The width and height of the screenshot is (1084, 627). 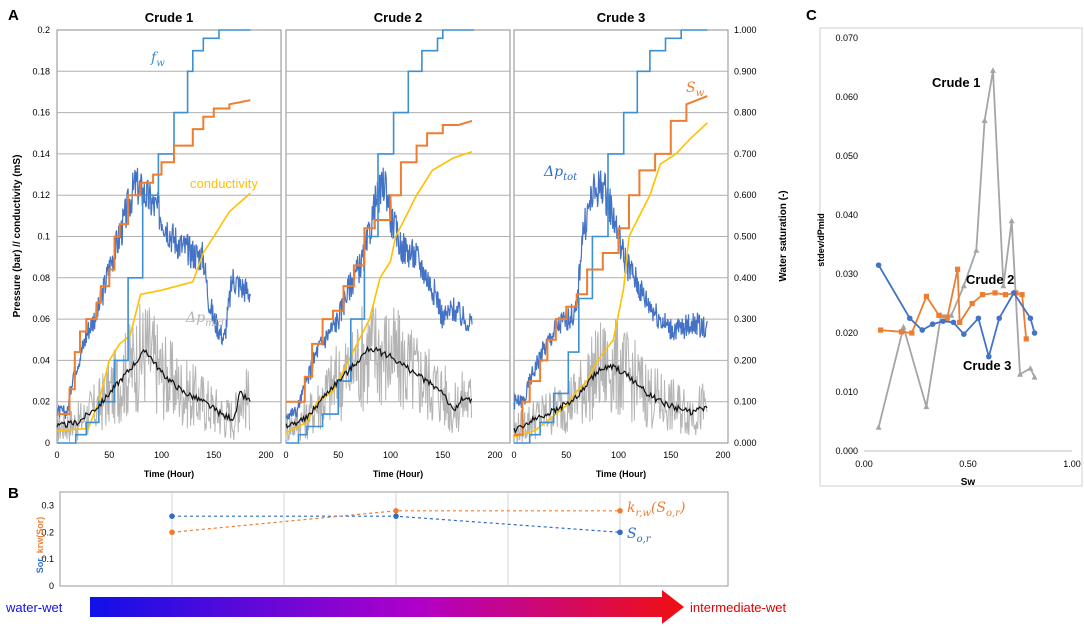 What do you see at coordinates (169, 17) in the screenshot?
I see `subplot-title: Crude 1` at bounding box center [169, 17].